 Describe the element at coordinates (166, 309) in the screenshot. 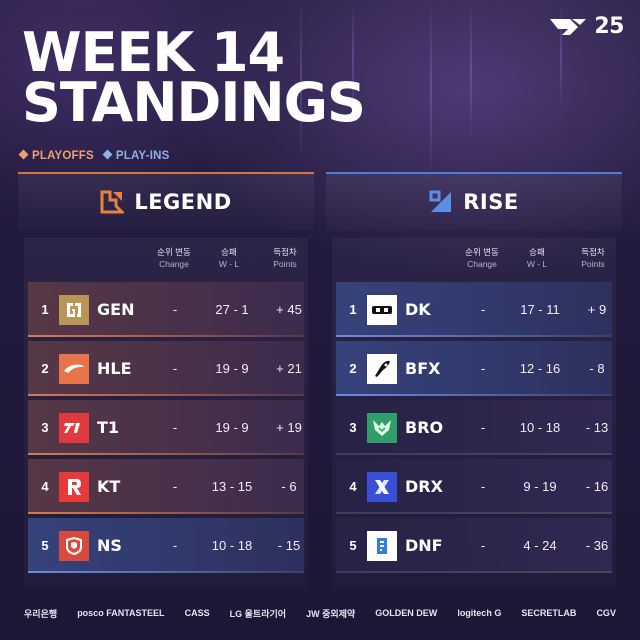

I see `table-row: 1 GEN - 27 - 1 + 45` at that location.